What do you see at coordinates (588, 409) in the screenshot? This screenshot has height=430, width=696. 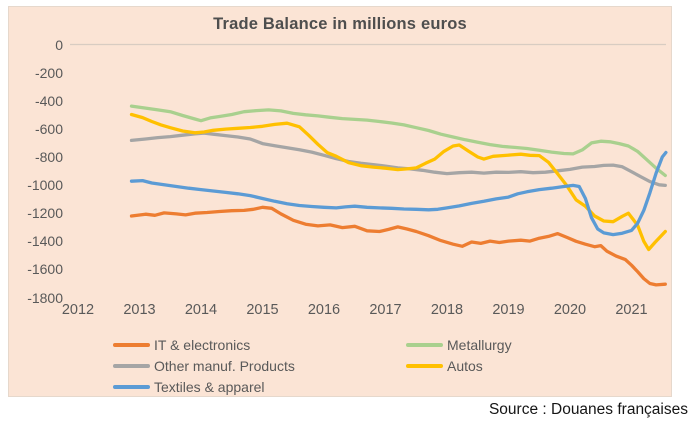 I see `source-caption: Source : Douanes françaises` at bounding box center [588, 409].